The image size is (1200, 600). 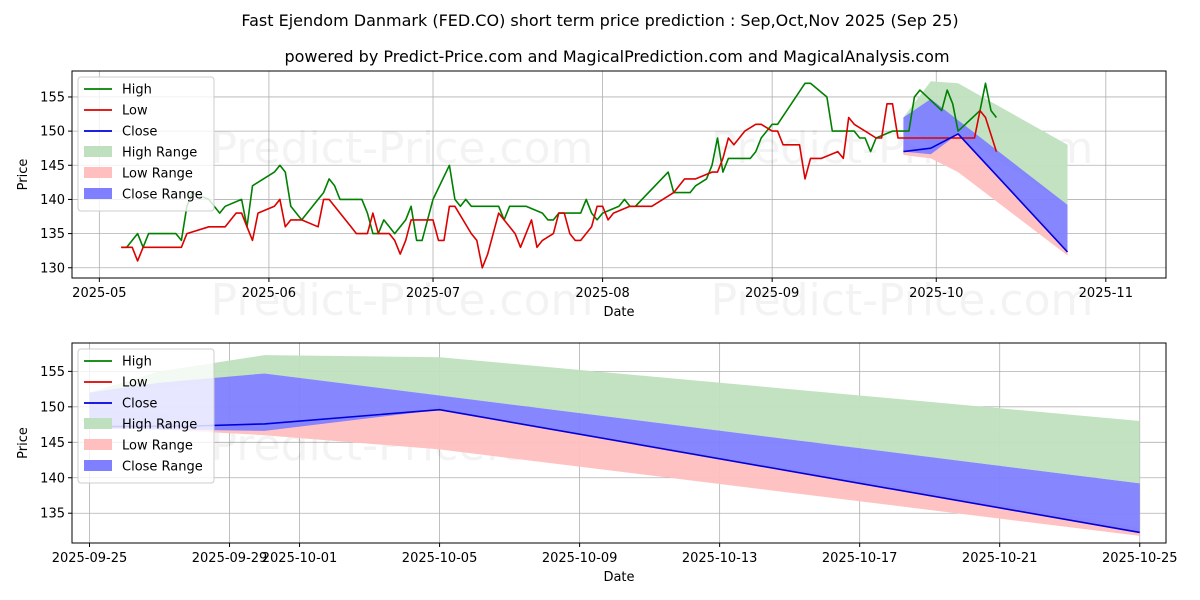 I want to click on x-tick-label: 2025-06, so click(x=269, y=293).